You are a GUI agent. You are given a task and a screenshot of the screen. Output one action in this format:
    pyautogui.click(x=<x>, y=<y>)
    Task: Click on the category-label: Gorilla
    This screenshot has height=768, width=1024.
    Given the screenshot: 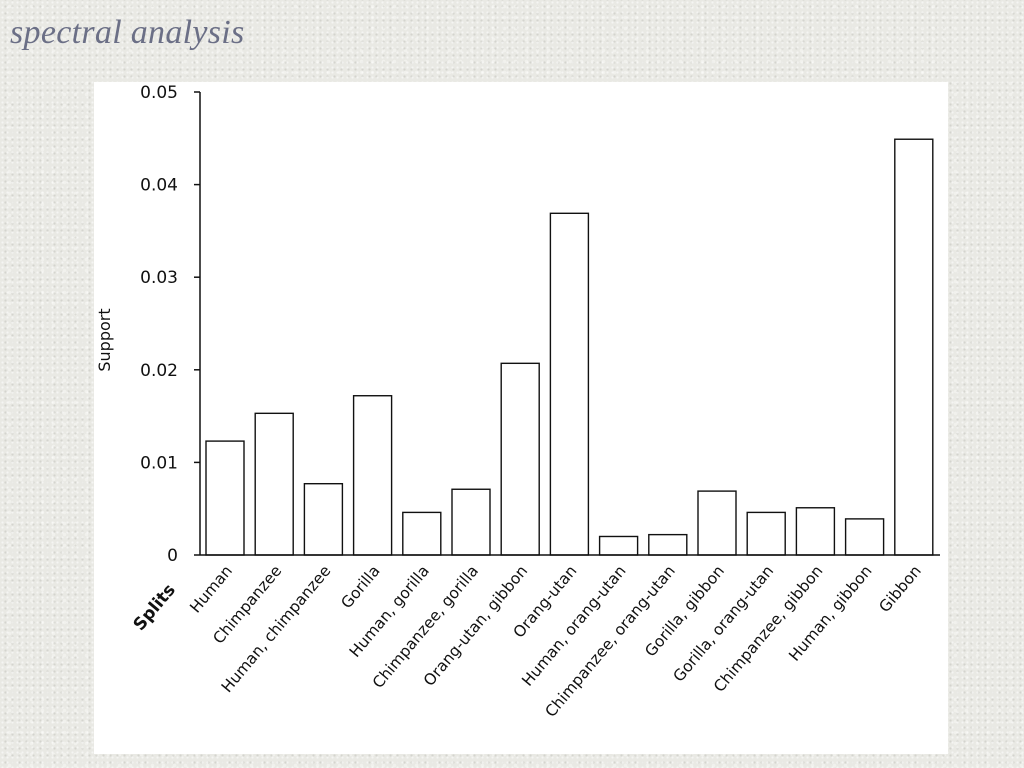 What is the action you would take?
    pyautogui.click(x=361, y=587)
    